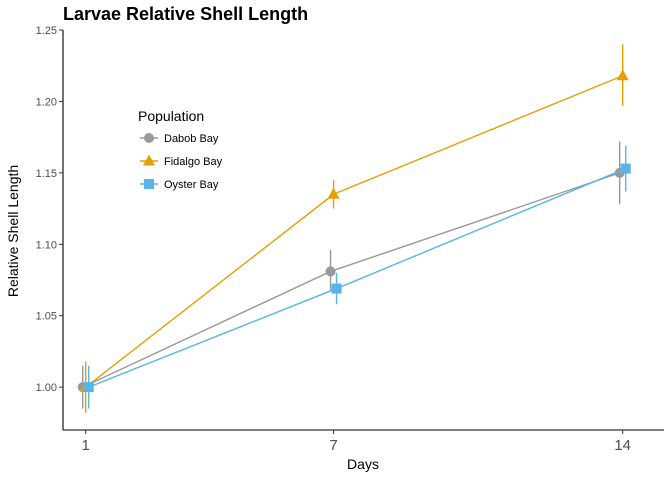  Describe the element at coordinates (46, 174) in the screenshot. I see `y-tick-label: 1.15` at that location.